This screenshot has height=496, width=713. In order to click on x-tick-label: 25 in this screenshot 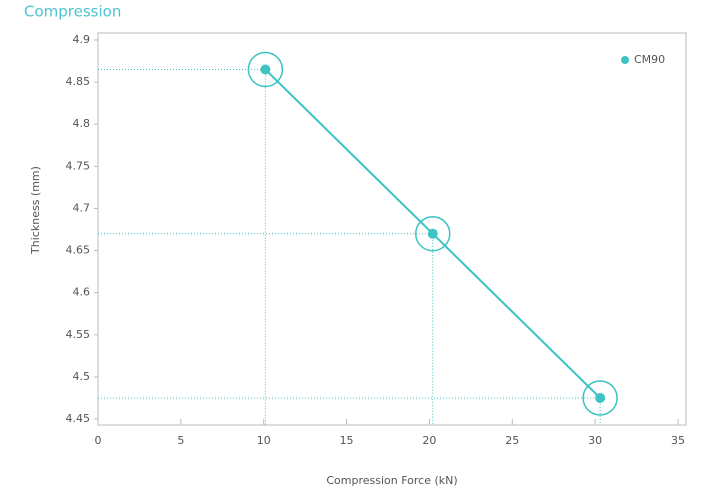, I will do `click(512, 440)`.